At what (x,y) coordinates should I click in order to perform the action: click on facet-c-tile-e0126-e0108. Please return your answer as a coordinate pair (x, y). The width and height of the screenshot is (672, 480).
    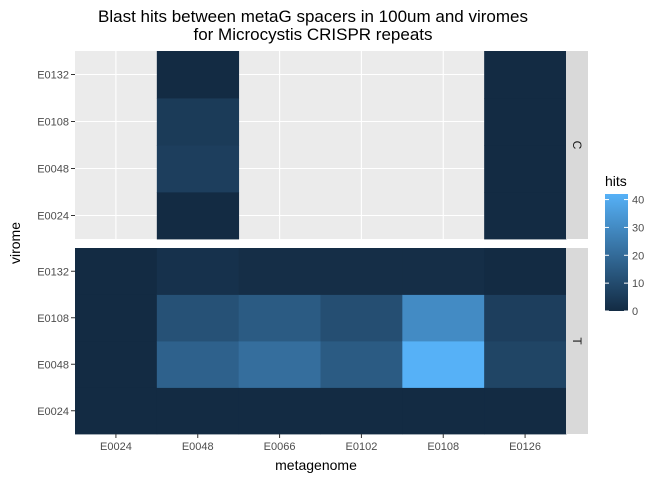
    Looking at the image, I should click on (525, 122).